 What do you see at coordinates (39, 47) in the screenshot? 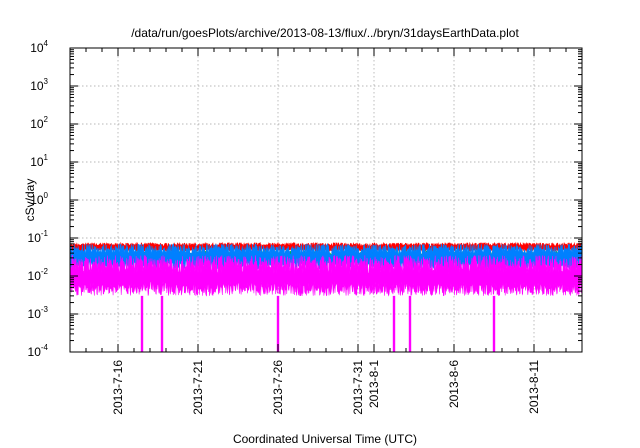
I see `y-tick-label: 10⁴` at bounding box center [39, 47].